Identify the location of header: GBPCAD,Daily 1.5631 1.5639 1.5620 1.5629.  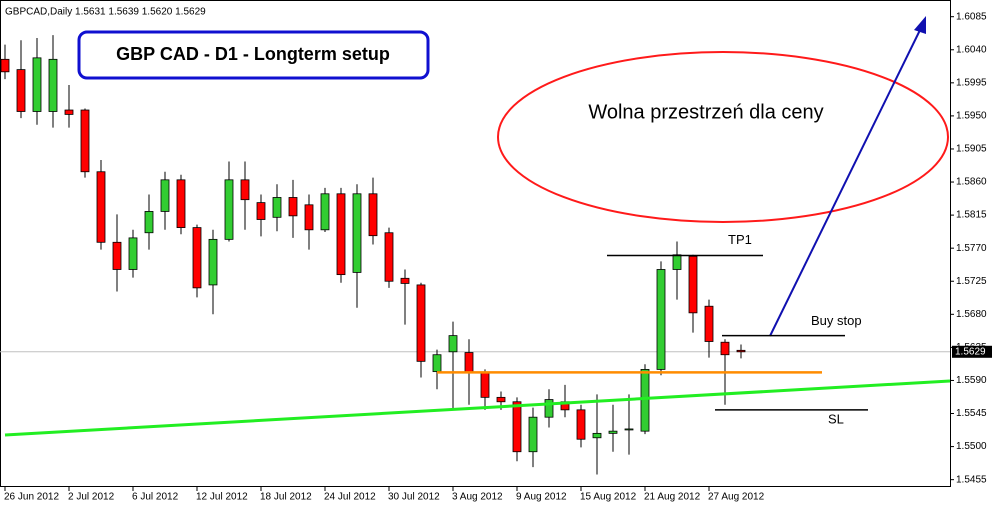
(105, 12).